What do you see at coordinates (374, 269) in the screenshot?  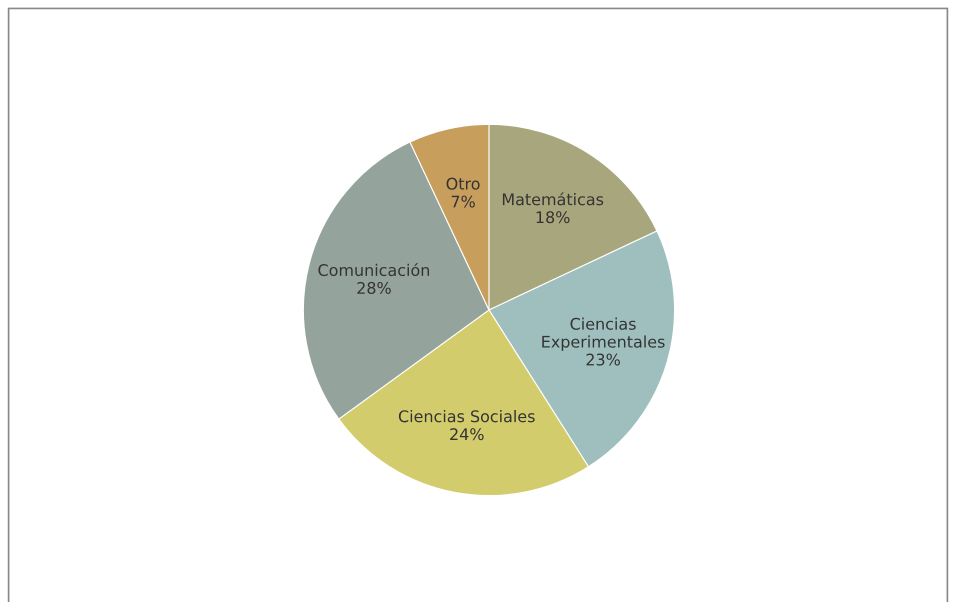 I see `slice-label: Comunicación` at bounding box center [374, 269].